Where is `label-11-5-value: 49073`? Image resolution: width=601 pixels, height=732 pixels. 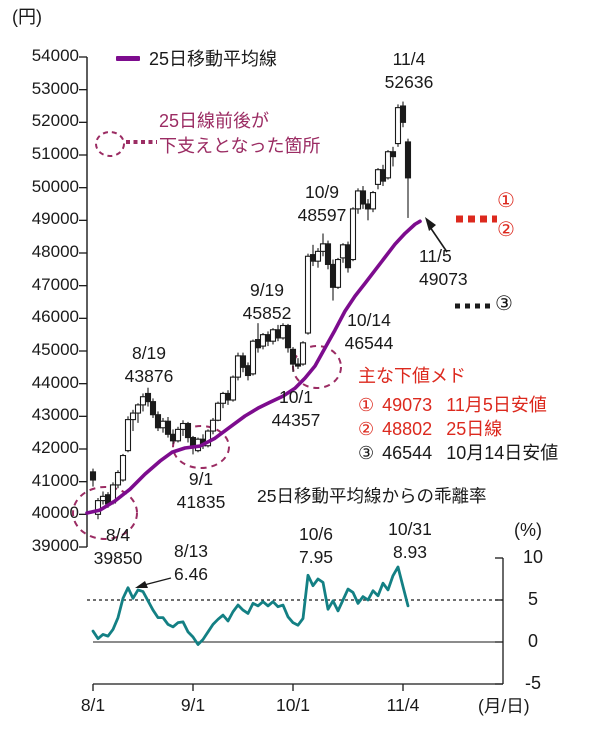 label-11-5-value: 49073 is located at coordinates (443, 278).